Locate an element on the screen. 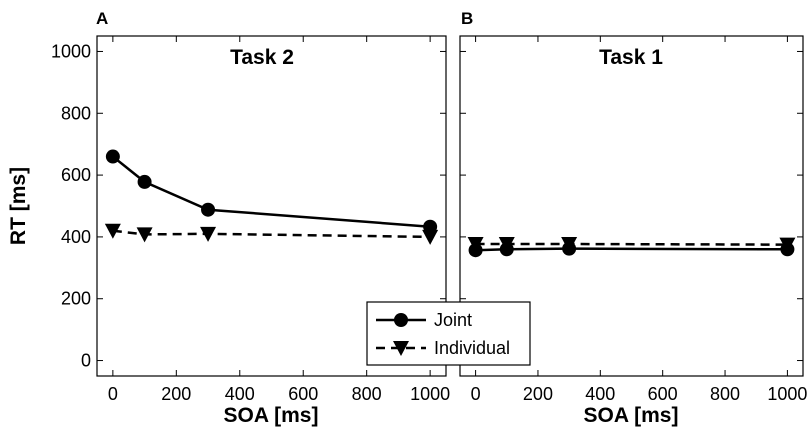 This screenshot has height=432, width=809. panel-b-x-tick-label: 200 is located at coordinates (538, 394).